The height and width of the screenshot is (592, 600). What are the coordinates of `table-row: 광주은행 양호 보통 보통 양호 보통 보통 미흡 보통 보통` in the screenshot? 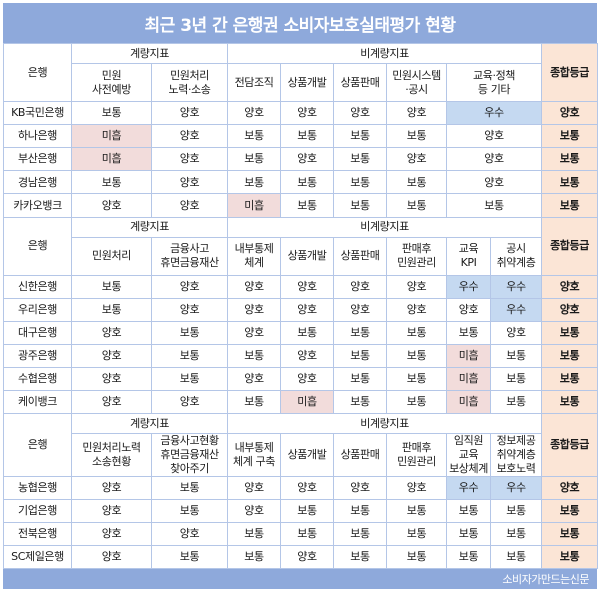 It's located at (301, 355).